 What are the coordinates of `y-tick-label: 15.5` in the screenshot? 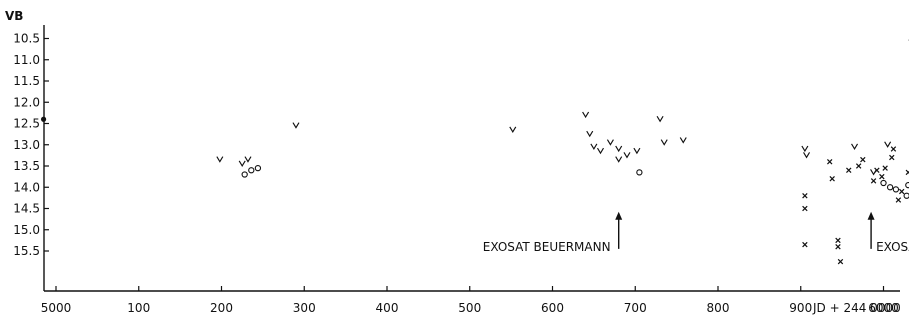 It's located at (26, 251).